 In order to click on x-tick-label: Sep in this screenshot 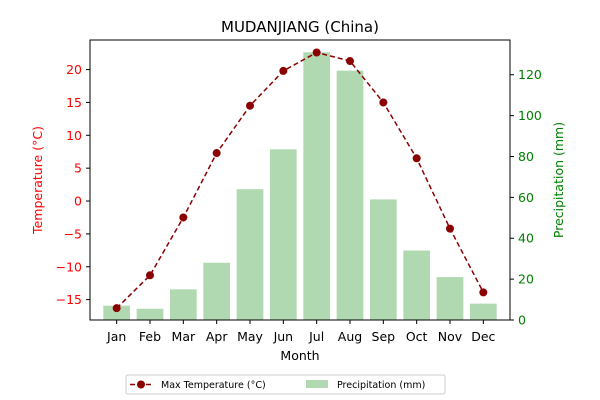, I will do `click(384, 336)`.